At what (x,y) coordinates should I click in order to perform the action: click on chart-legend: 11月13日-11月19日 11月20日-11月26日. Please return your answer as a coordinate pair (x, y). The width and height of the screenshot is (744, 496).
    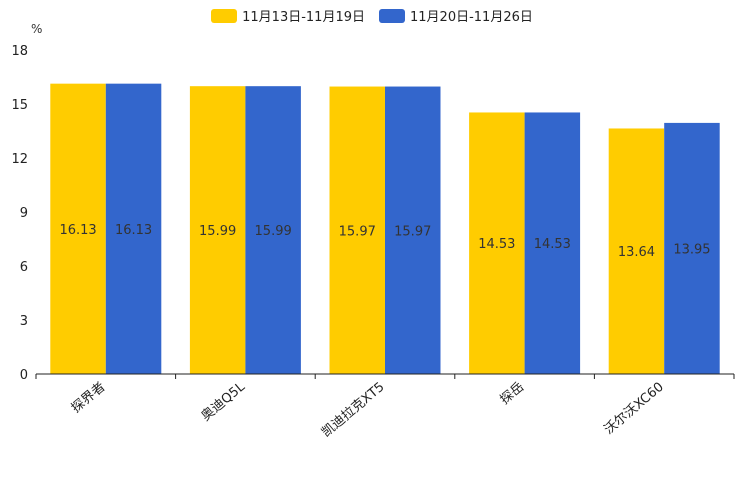
    Looking at the image, I should click on (372, 15).